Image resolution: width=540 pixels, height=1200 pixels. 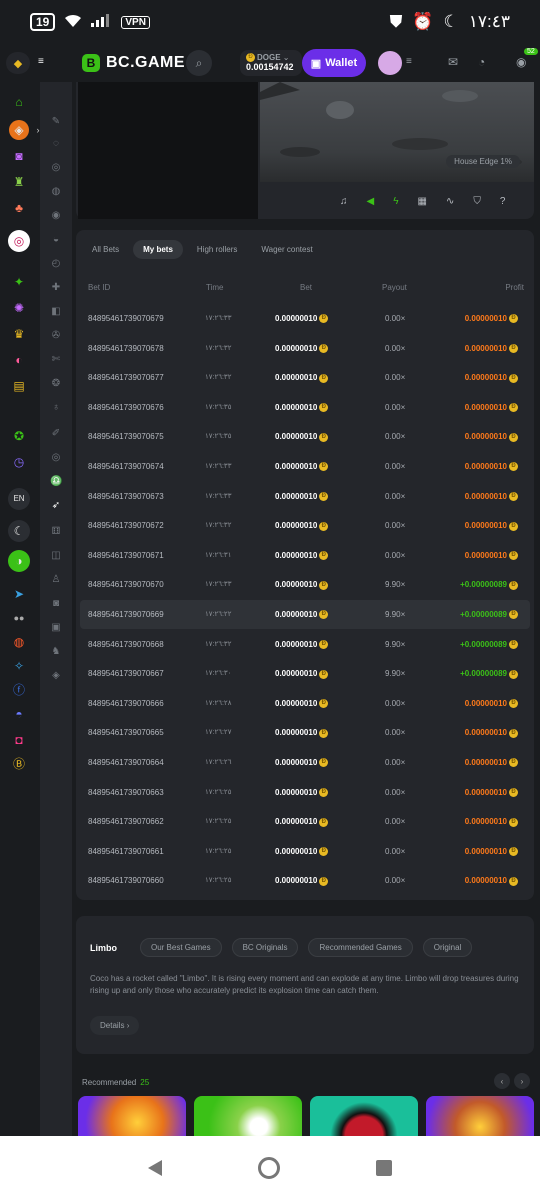 I want to click on bell-icon: ◔, so click(x=482, y=62).